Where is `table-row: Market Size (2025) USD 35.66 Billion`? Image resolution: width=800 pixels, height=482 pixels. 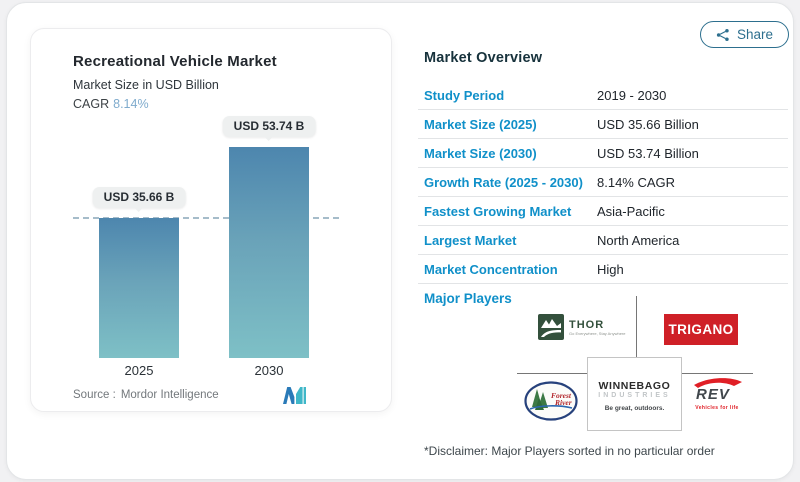 table-row: Market Size (2025) USD 35.66 Billion is located at coordinates (603, 124).